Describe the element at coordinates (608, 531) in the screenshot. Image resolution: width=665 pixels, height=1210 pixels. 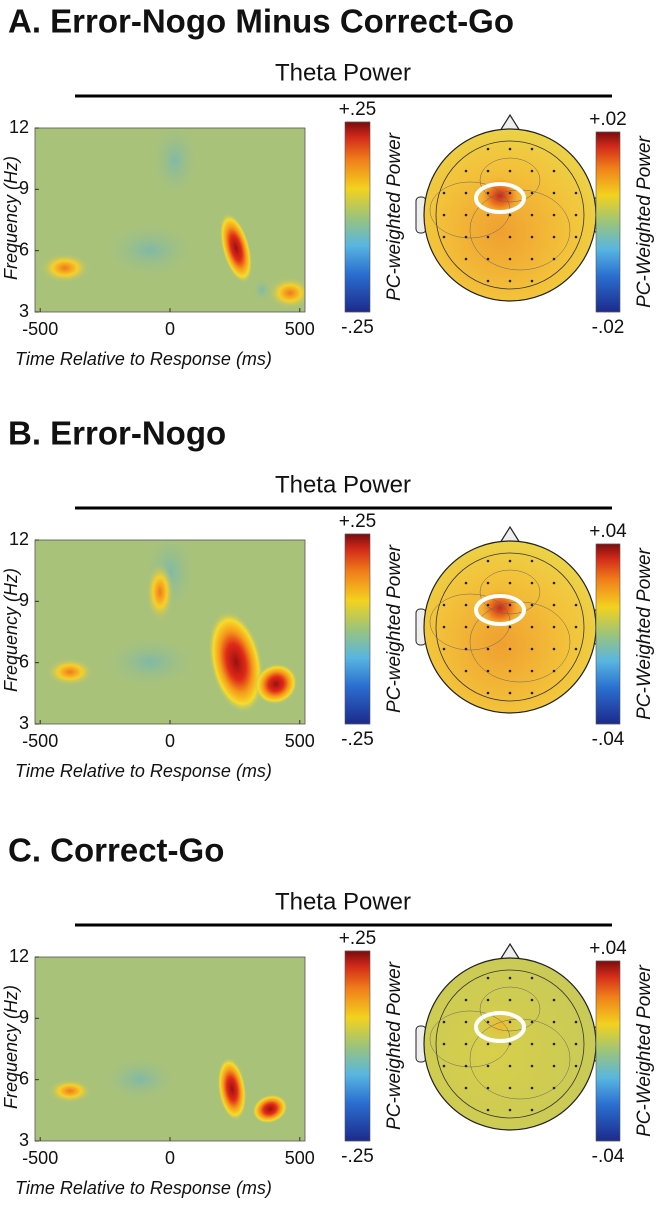
I see `colorbar-tick-label: +.04` at that location.